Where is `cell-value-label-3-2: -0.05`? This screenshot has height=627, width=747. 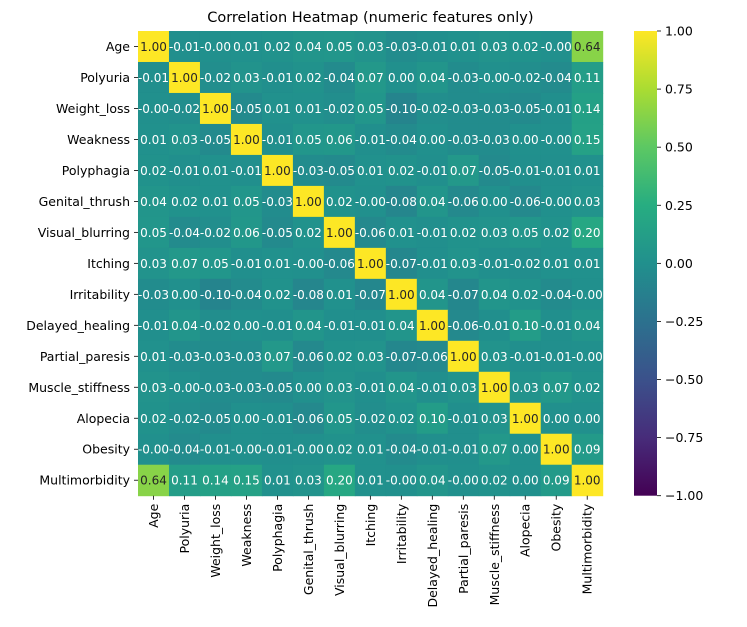
cell-value-label-3-2: -0.05 is located at coordinates (215, 140).